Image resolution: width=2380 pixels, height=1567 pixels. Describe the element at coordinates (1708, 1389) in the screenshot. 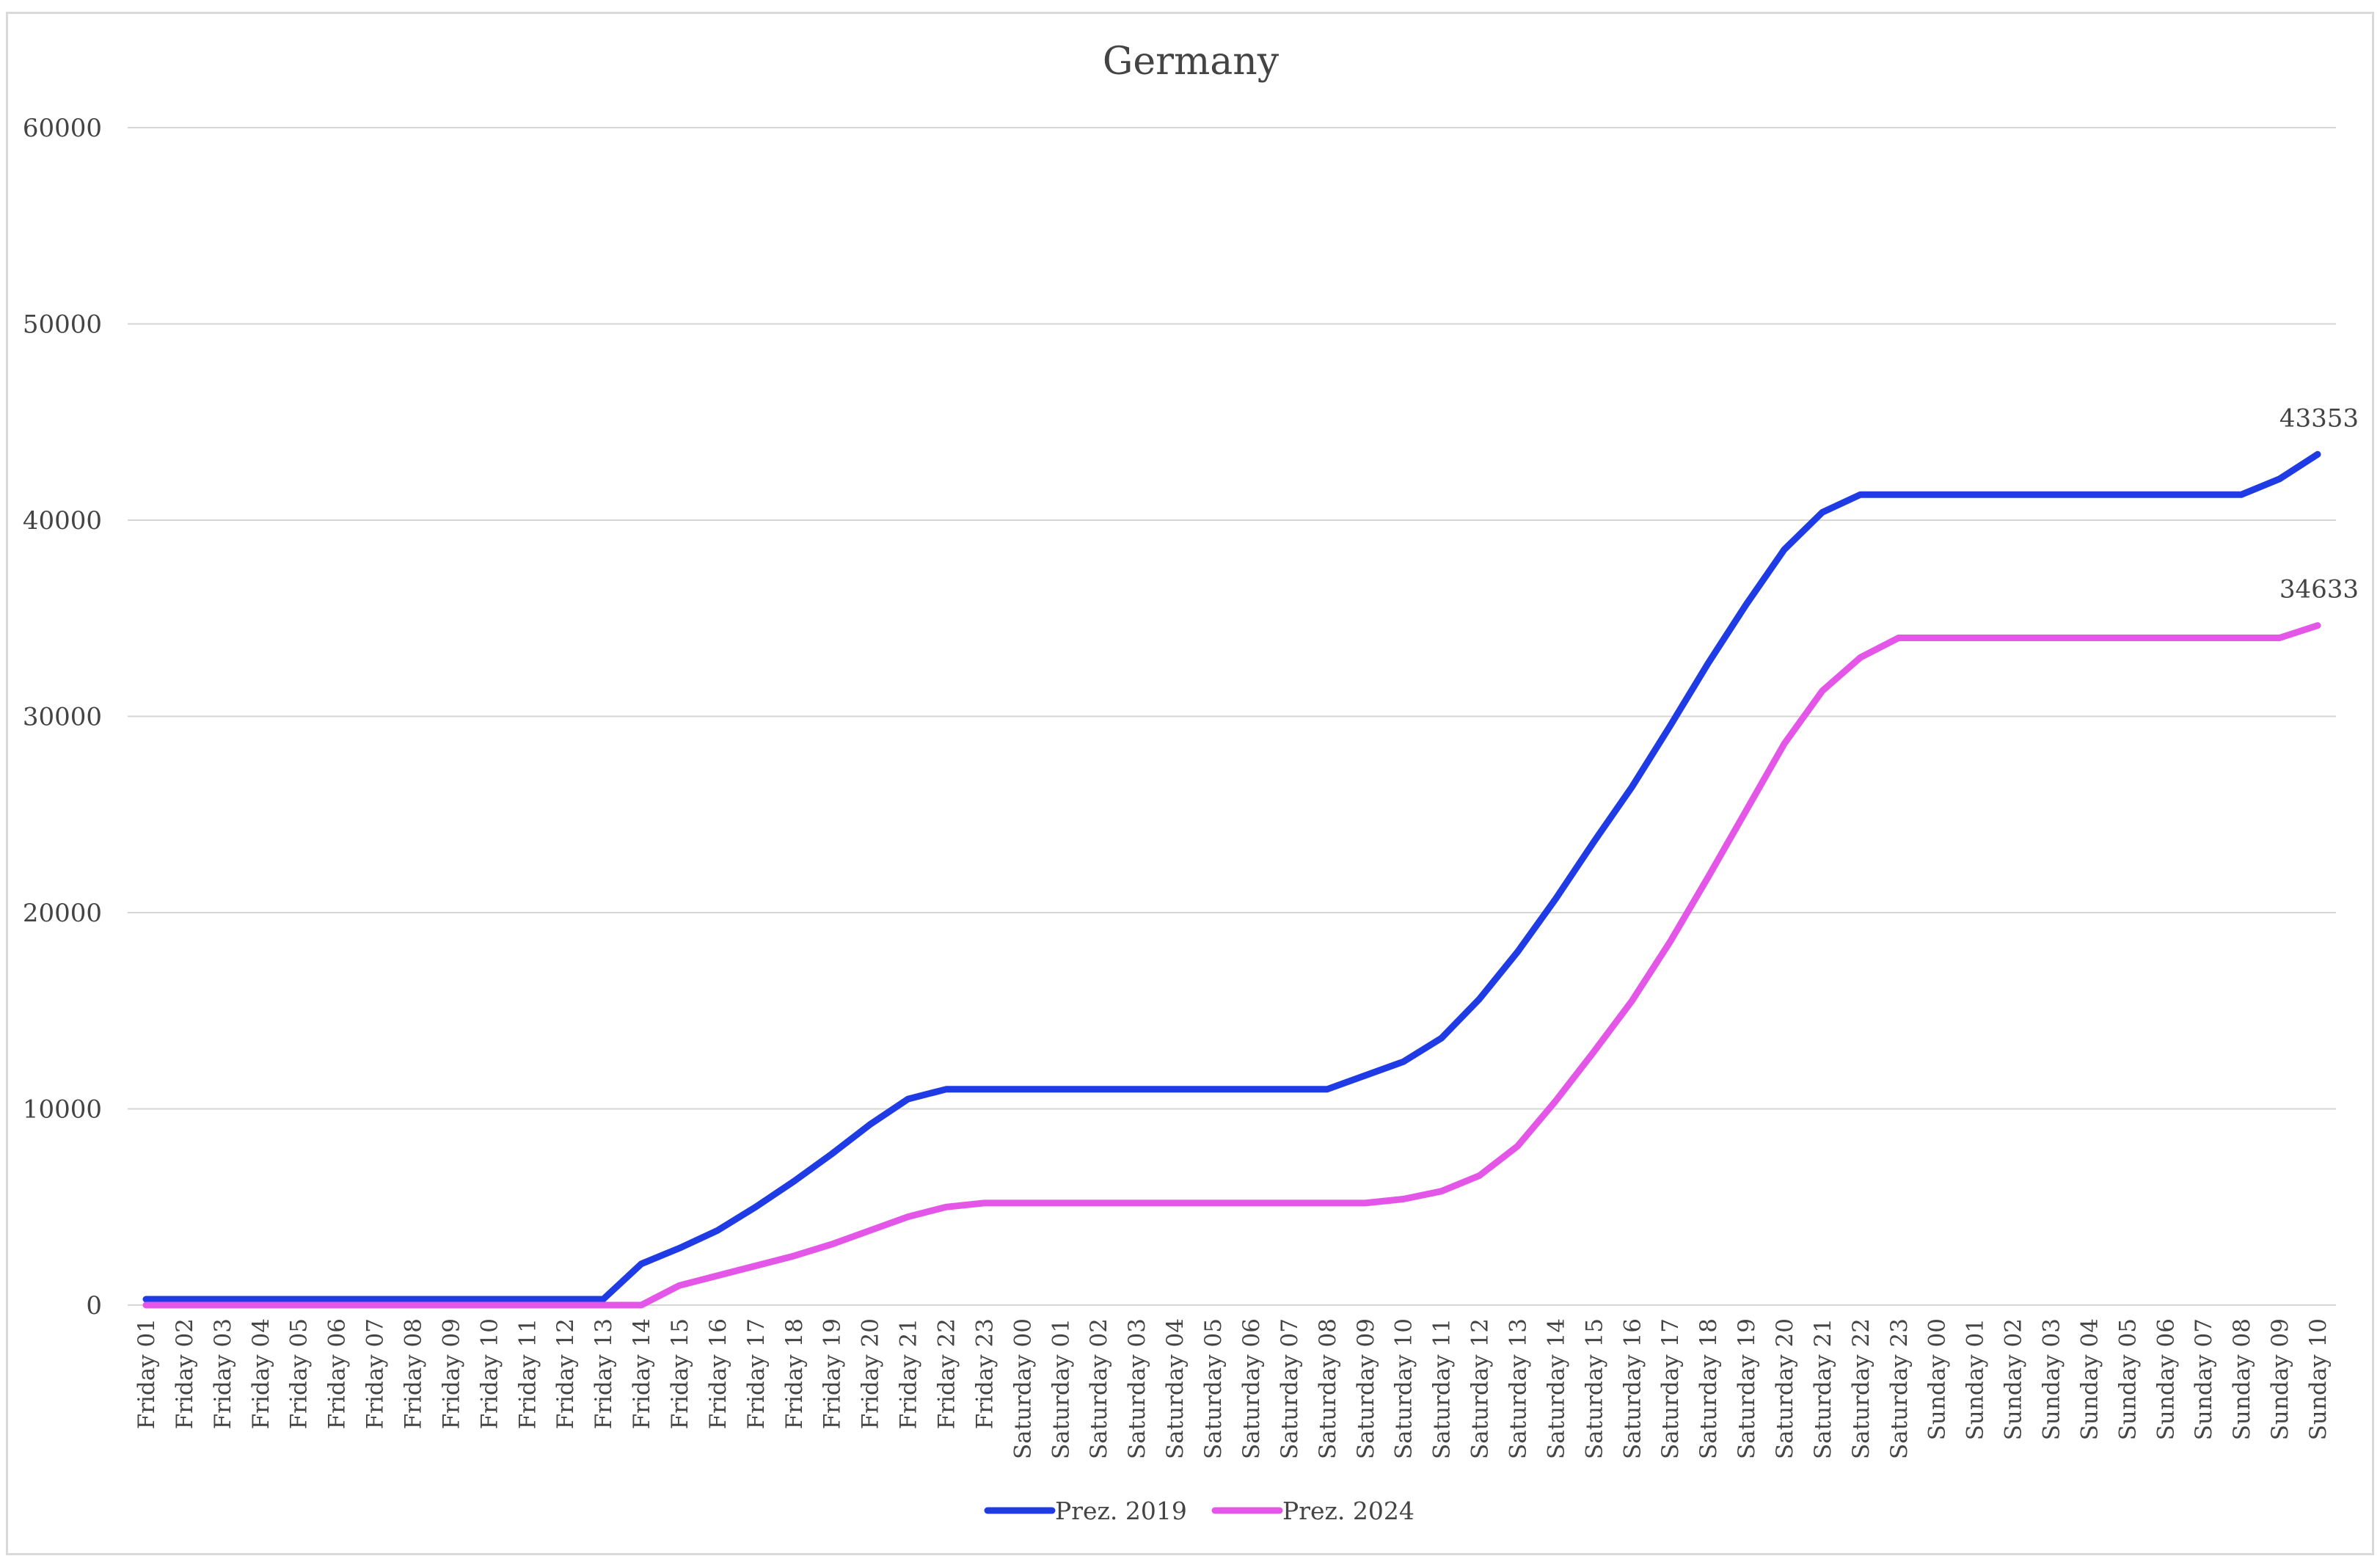

I see `x-tick-label: Saturday 18` at that location.